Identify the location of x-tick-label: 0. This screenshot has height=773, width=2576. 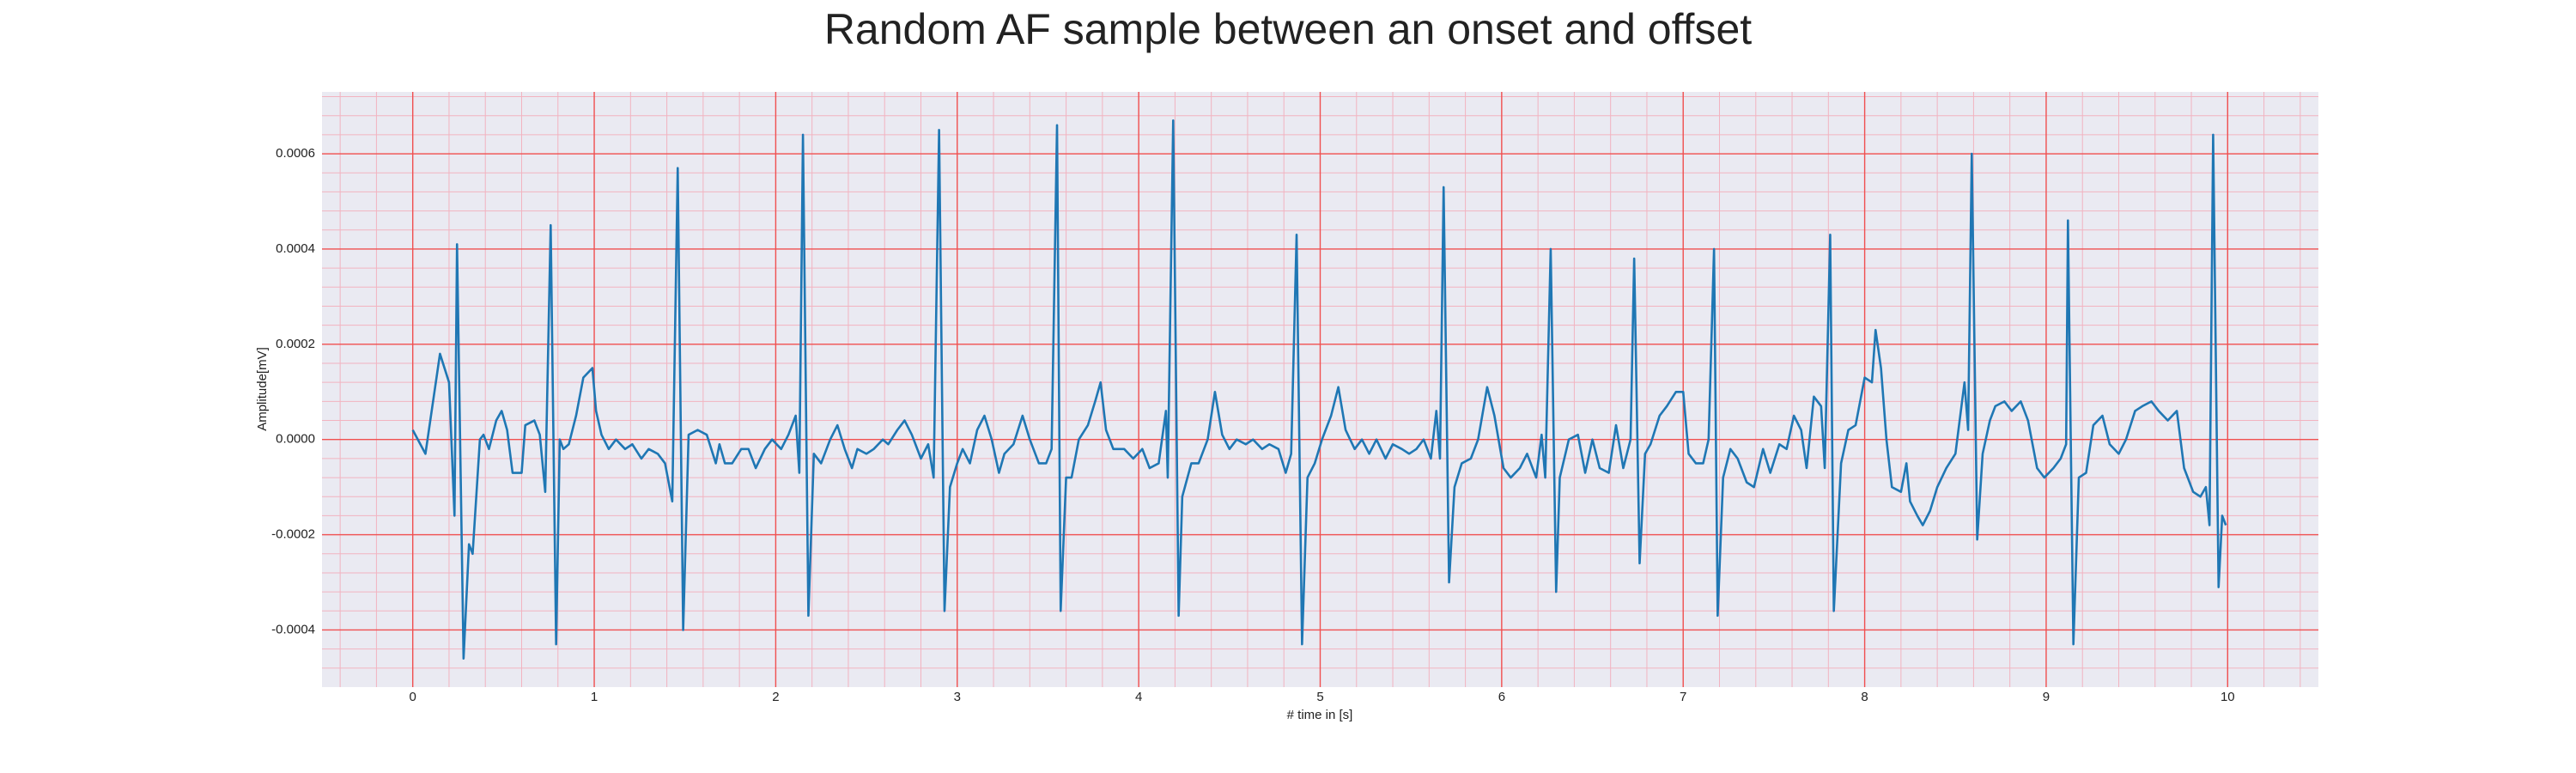
(413, 697).